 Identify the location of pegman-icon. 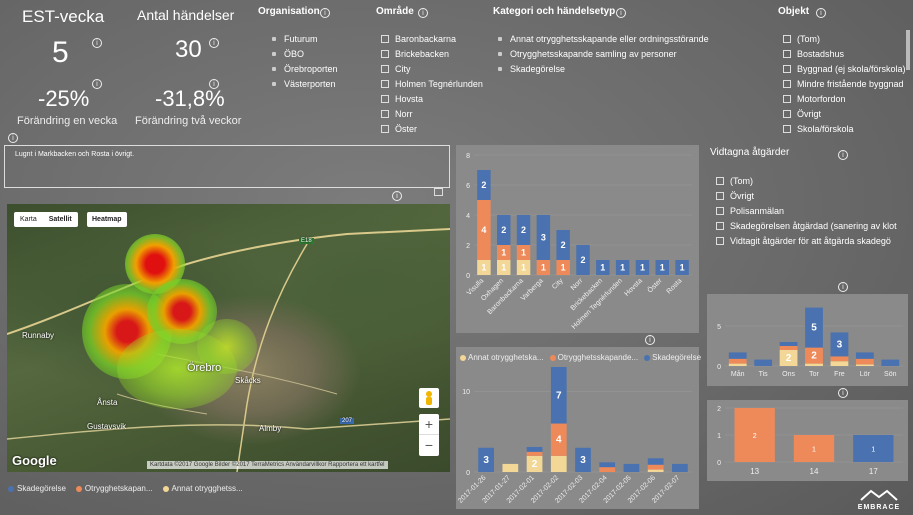
(429, 398).